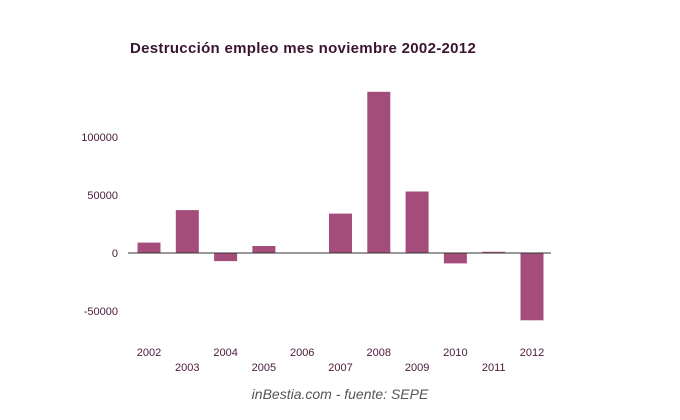 The height and width of the screenshot is (420, 680). I want to click on x-tick-label: 2011, so click(494, 368).